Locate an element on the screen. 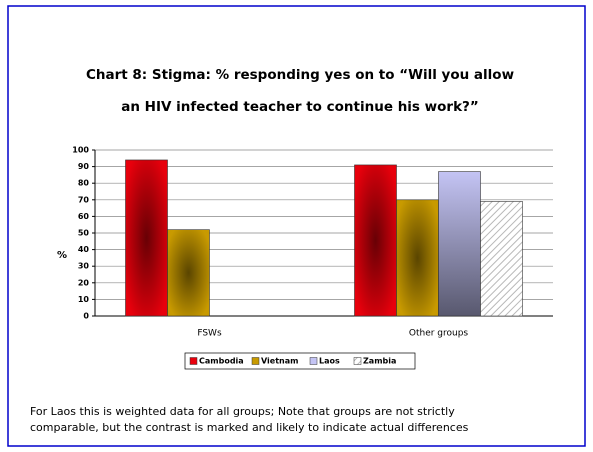  legend-label: Zambia is located at coordinates (379, 361).